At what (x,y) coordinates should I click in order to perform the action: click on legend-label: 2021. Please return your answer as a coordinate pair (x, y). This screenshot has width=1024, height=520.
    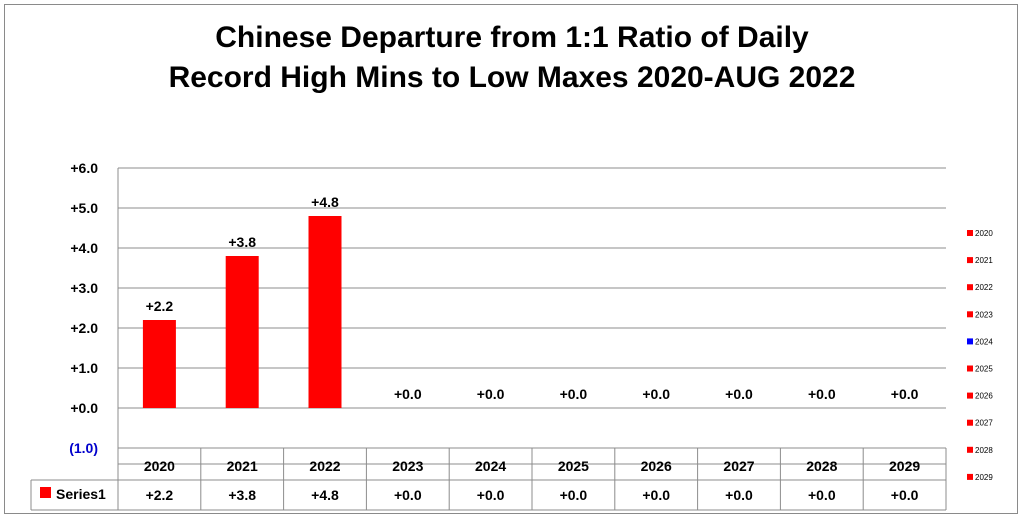
    Looking at the image, I should click on (984, 260).